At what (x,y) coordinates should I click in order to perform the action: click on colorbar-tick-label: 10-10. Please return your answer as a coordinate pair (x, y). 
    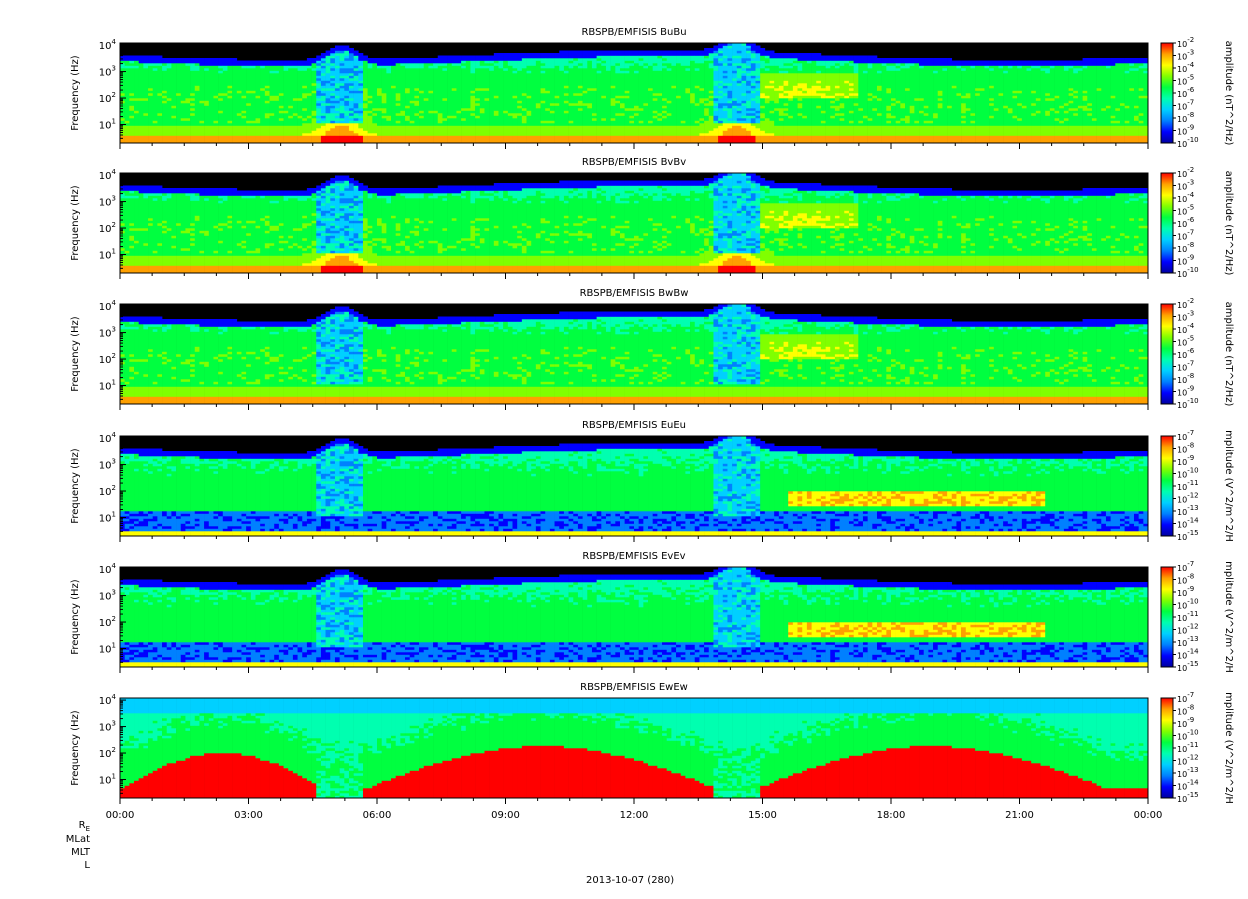
    Looking at the image, I should click on (1188, 142).